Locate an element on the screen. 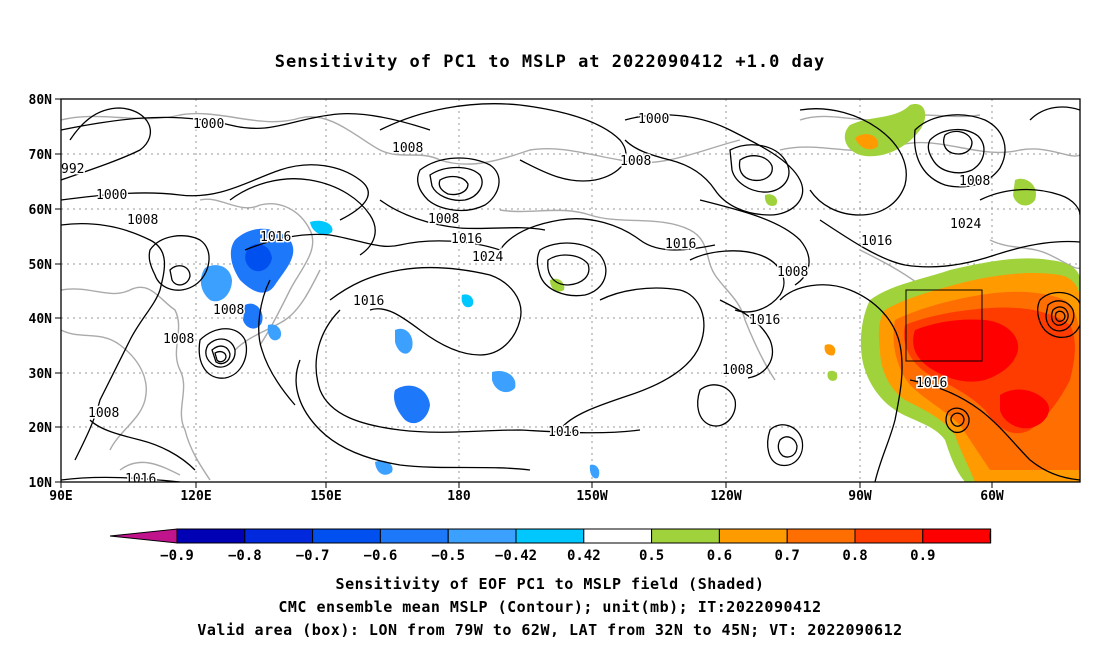 Image resolution: width=1100 pixels, height=650 pixels. colorbar-label: 0.42 is located at coordinates (584, 556).